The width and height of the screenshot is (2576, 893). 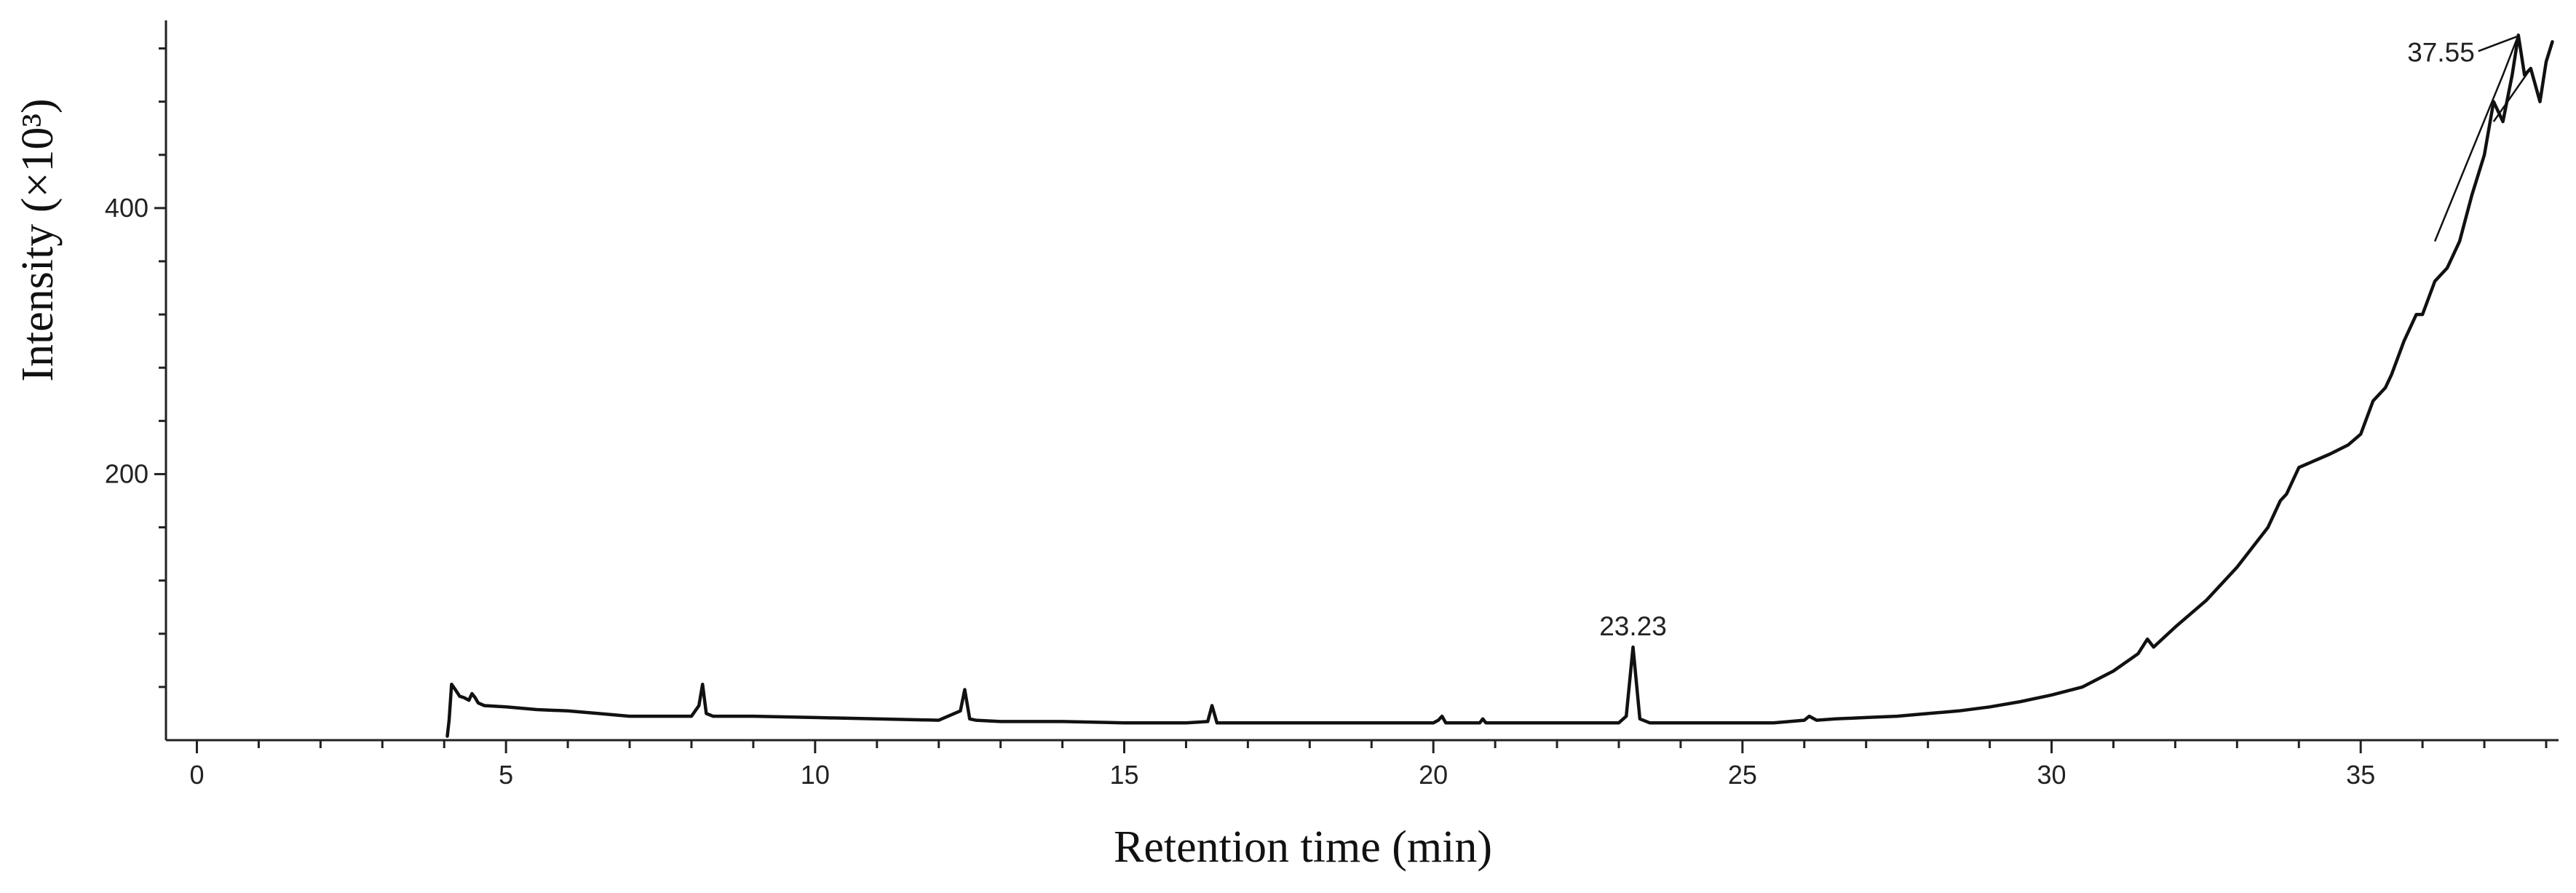 I want to click on x-tick-label: 5, so click(x=506, y=775).